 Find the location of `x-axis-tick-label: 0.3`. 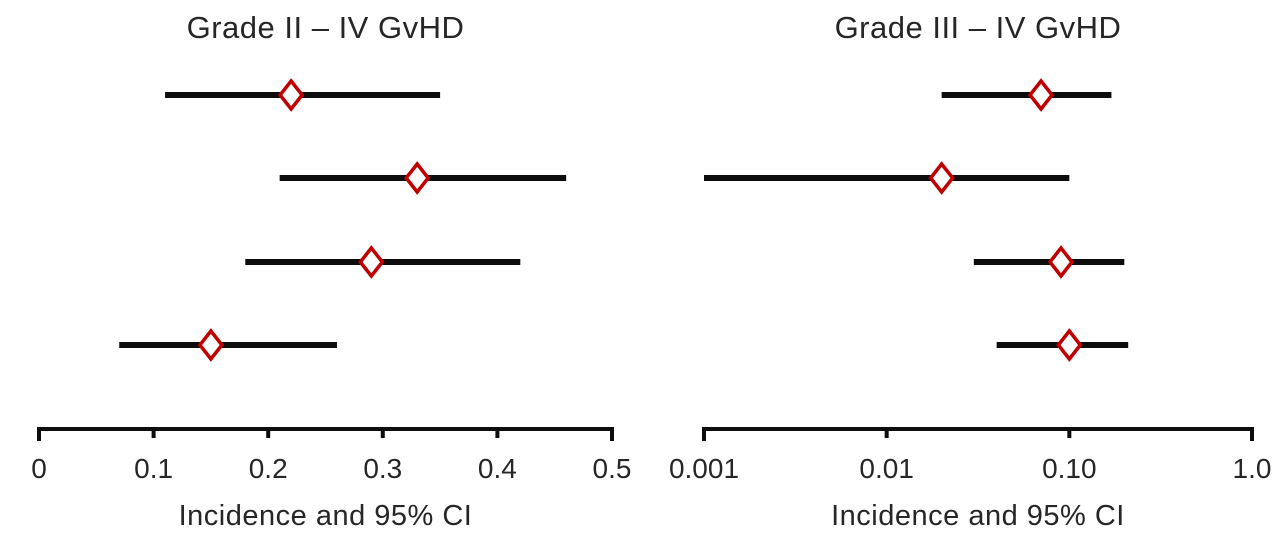

x-axis-tick-label: 0.3 is located at coordinates (382, 468).